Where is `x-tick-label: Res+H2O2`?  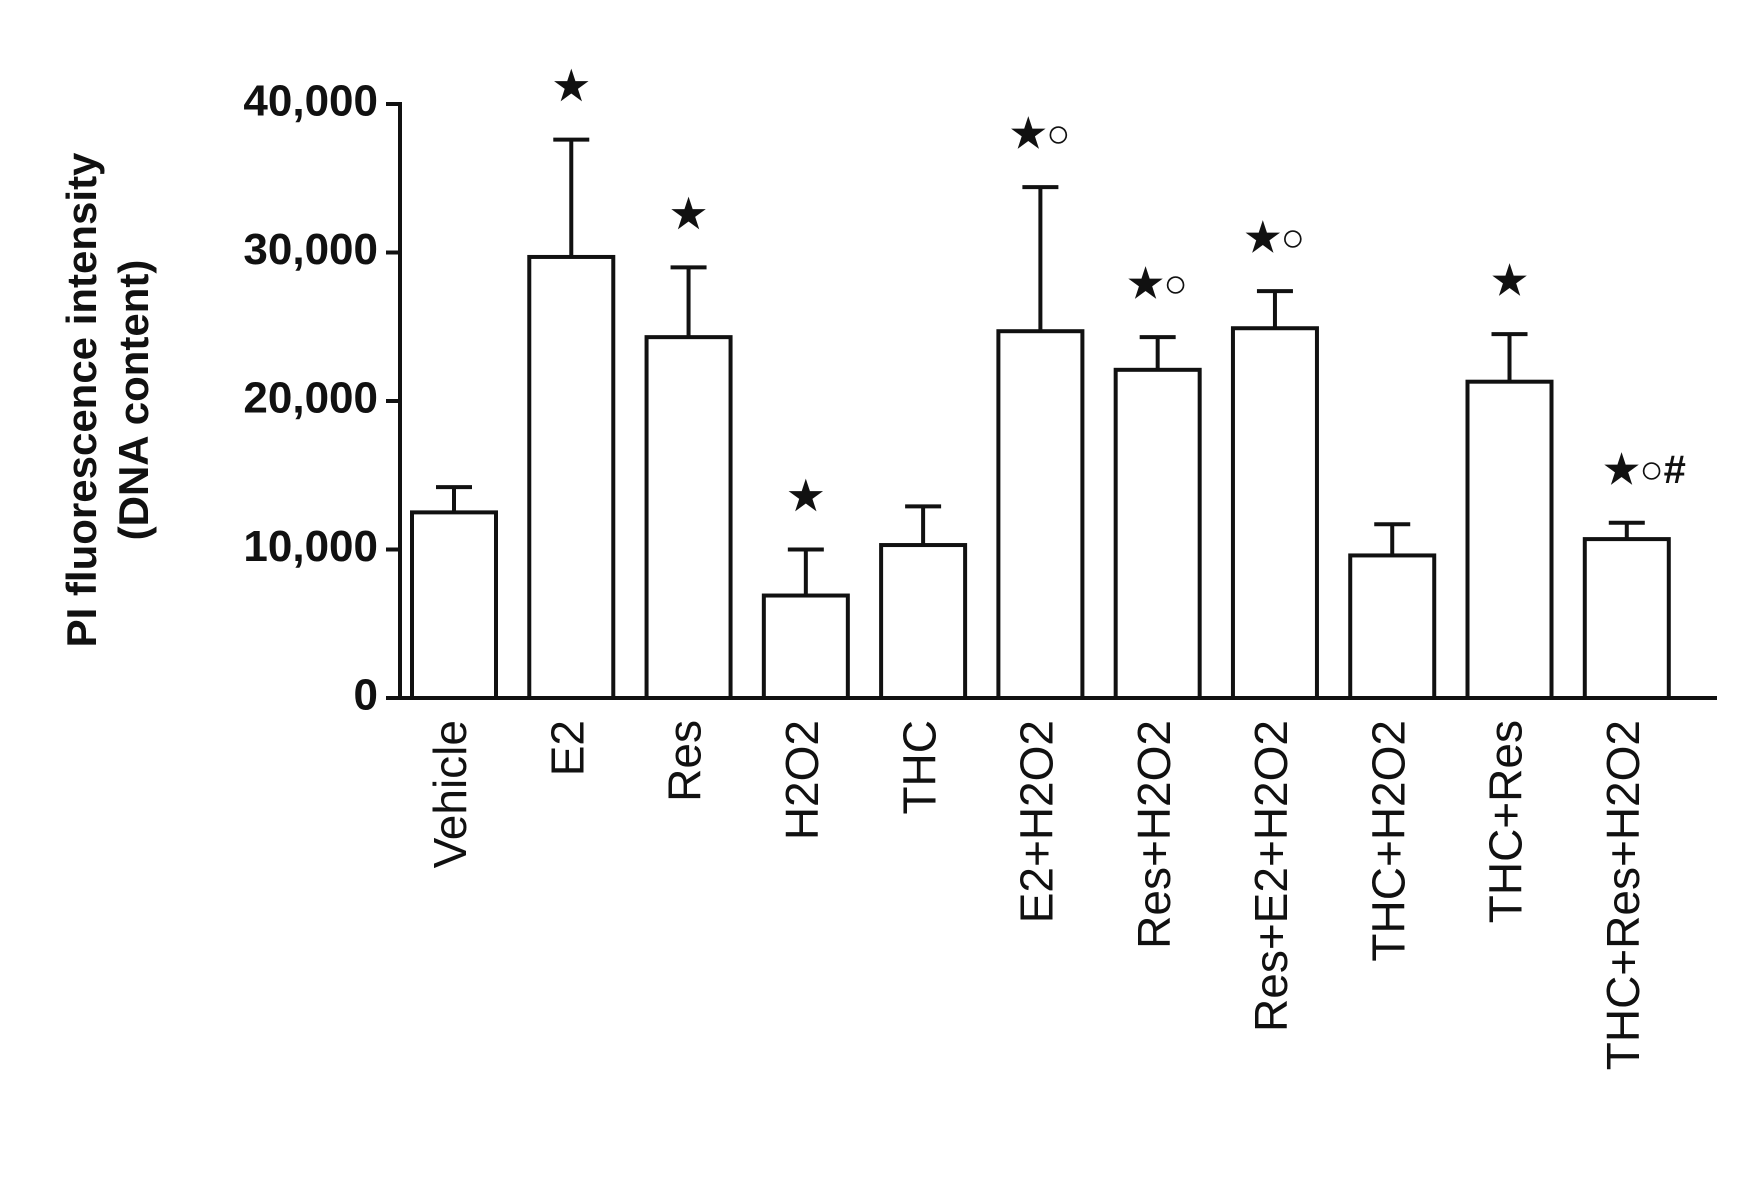
x-tick-label: Res+H2O2 is located at coordinates (1154, 834).